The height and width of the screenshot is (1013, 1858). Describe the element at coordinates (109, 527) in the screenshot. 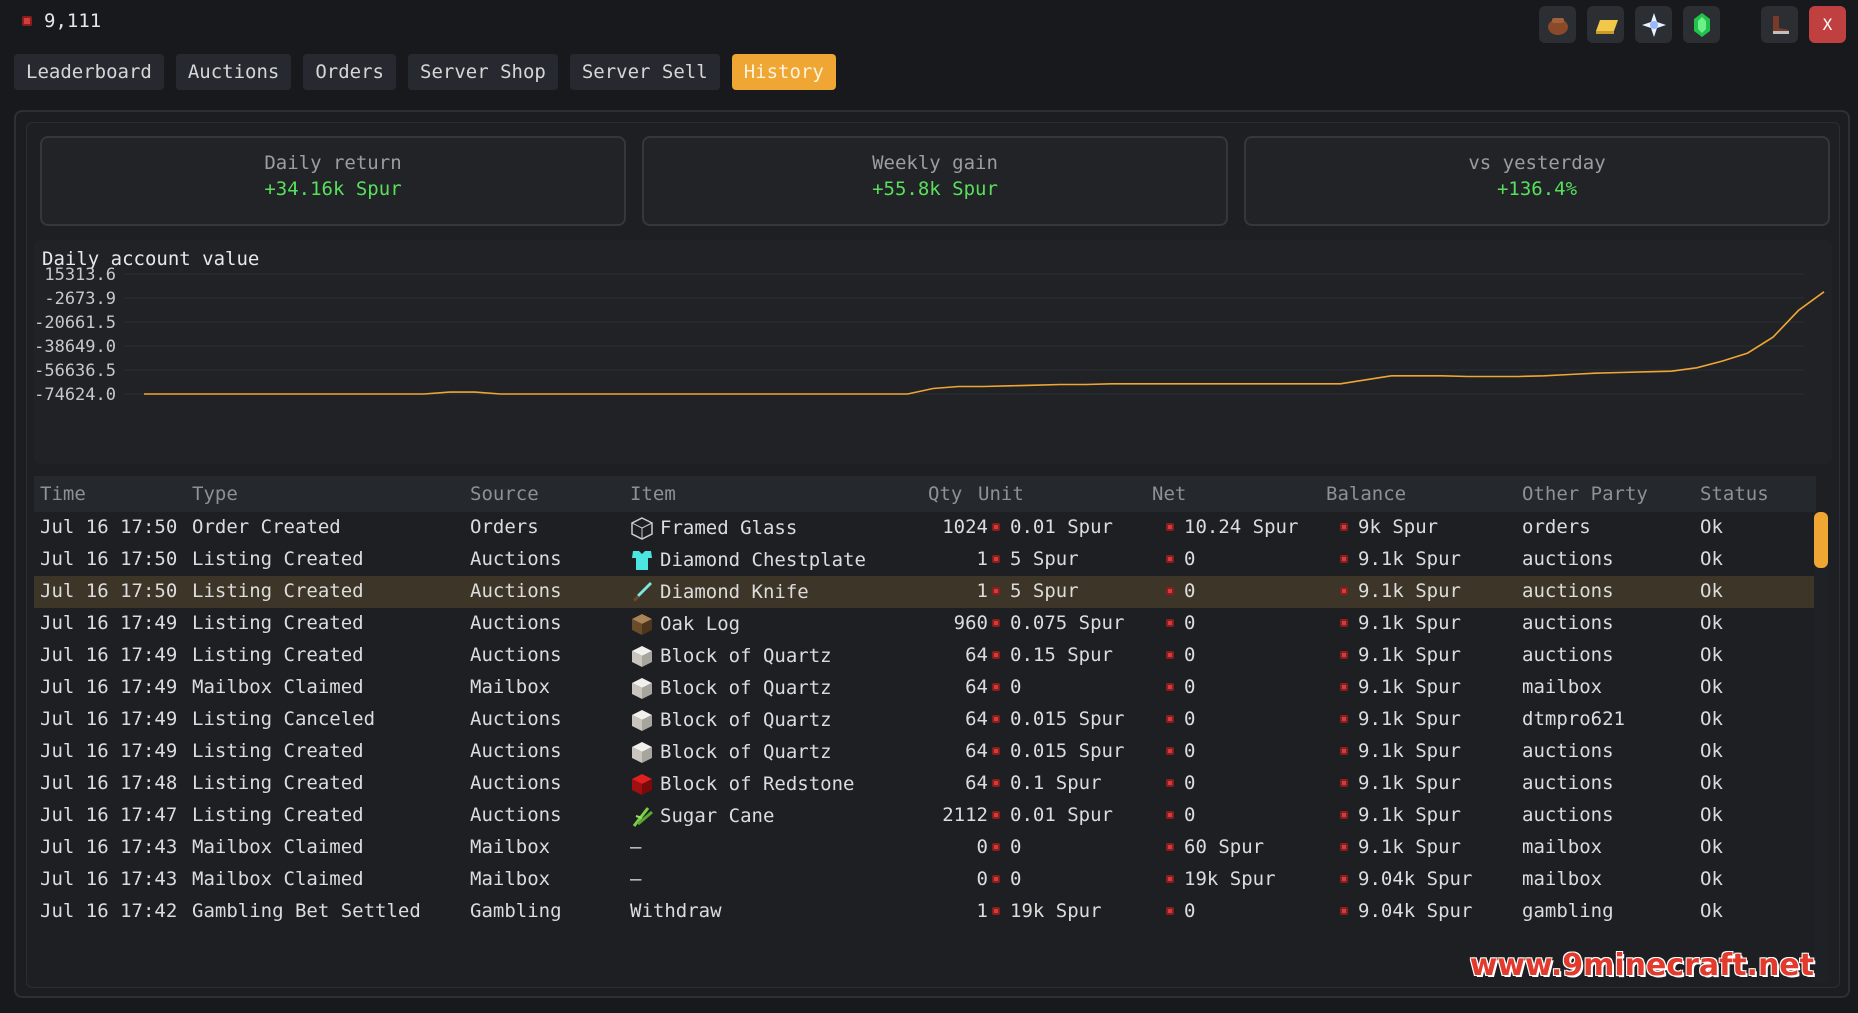

I see `cell-time: Jul 16 17:50` at that location.